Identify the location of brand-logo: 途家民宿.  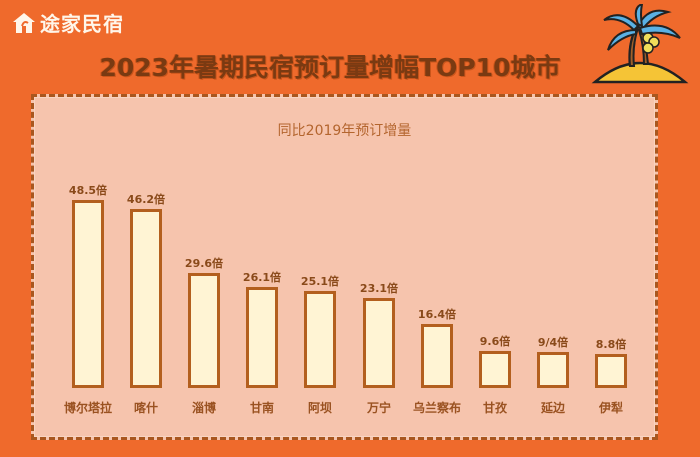
(68, 22).